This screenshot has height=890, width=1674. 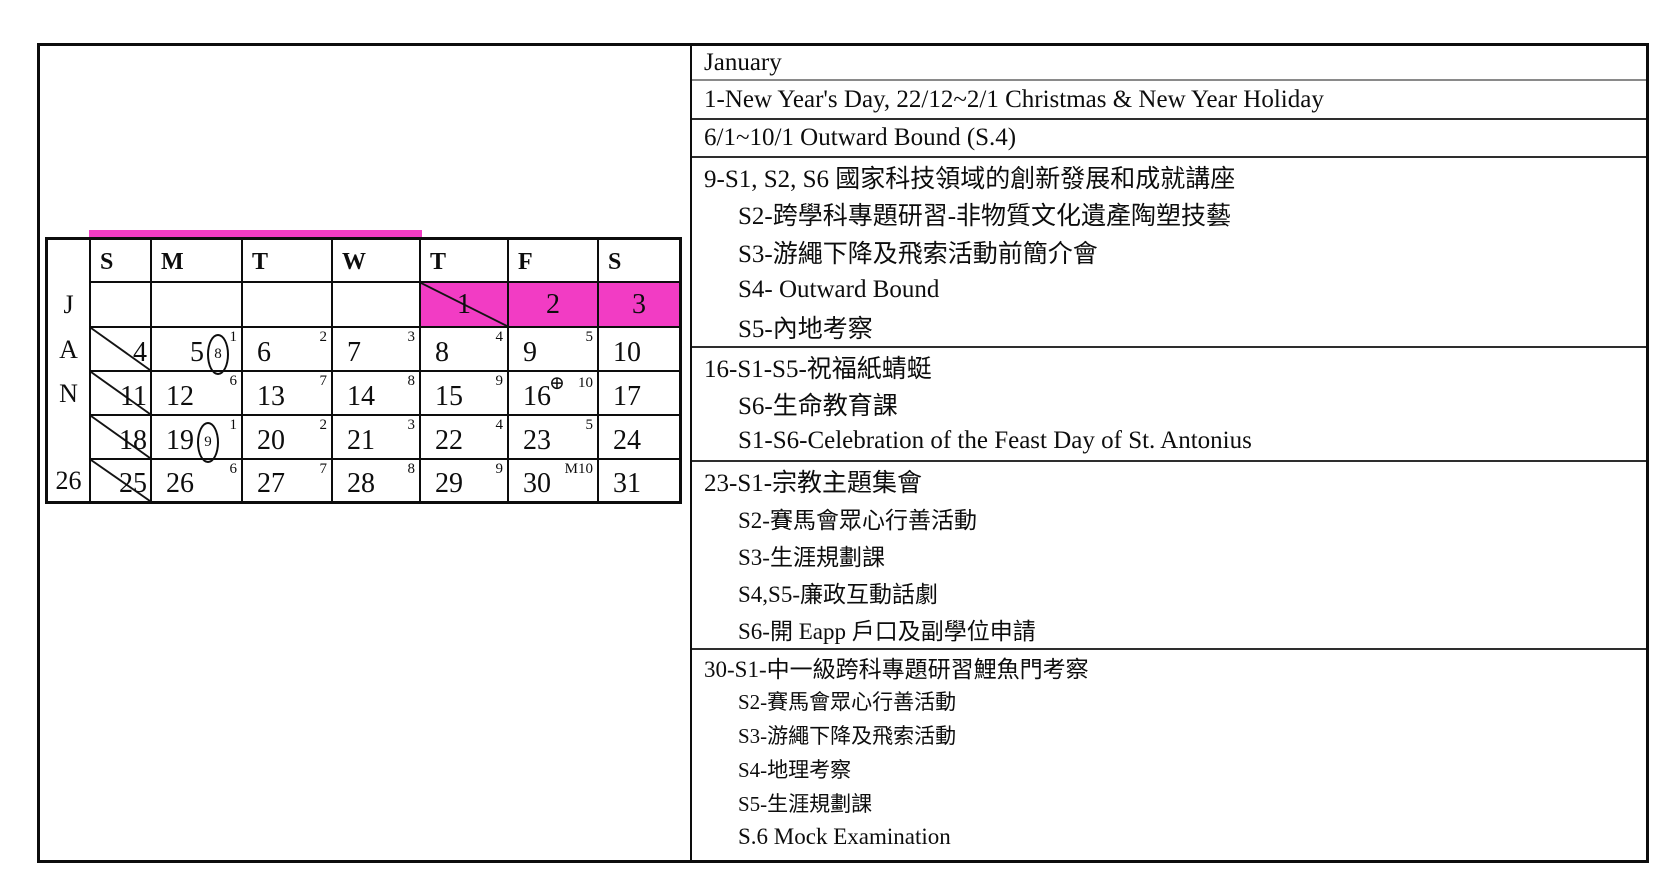 I want to click on day-cell-10: 10, so click(x=639, y=350).